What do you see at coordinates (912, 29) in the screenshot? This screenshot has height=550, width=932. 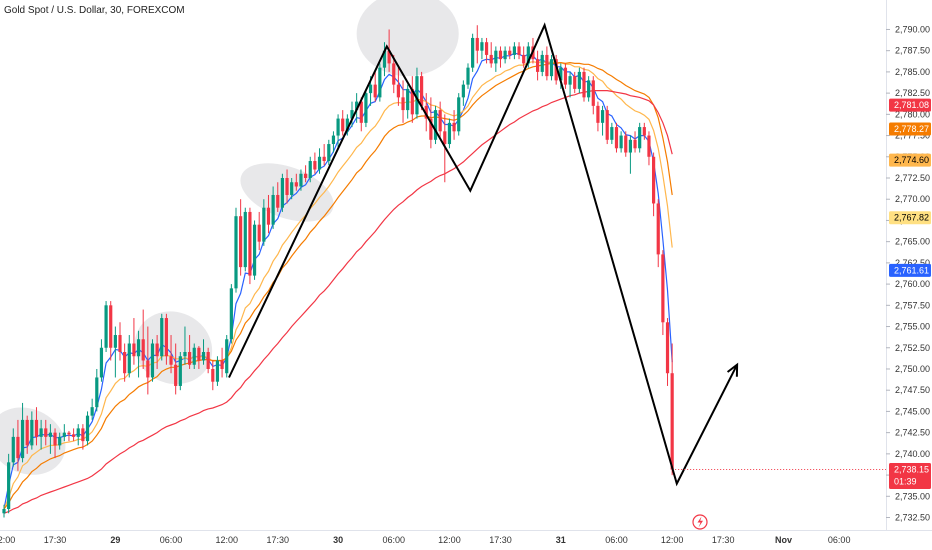 I see `y-tick-label: 2,790.00` at bounding box center [912, 29].